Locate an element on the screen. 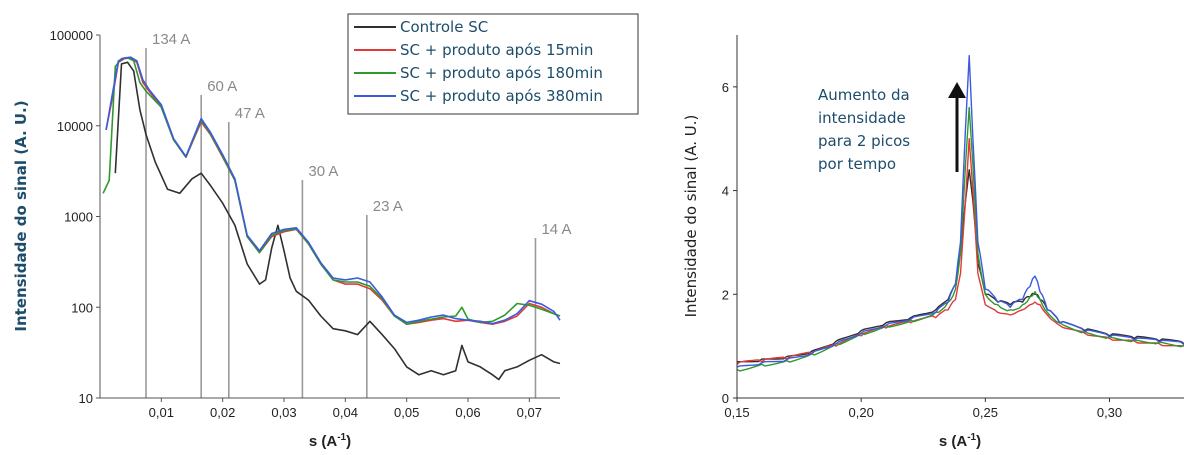 Image resolution: width=1184 pixels, height=455 pixels. left-x-tick-label-1: 0,02 is located at coordinates (222, 412).